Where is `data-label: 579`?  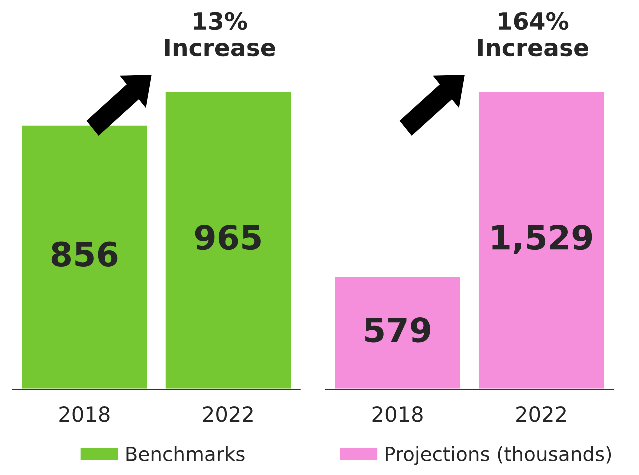
data-label: 579 is located at coordinates (398, 330).